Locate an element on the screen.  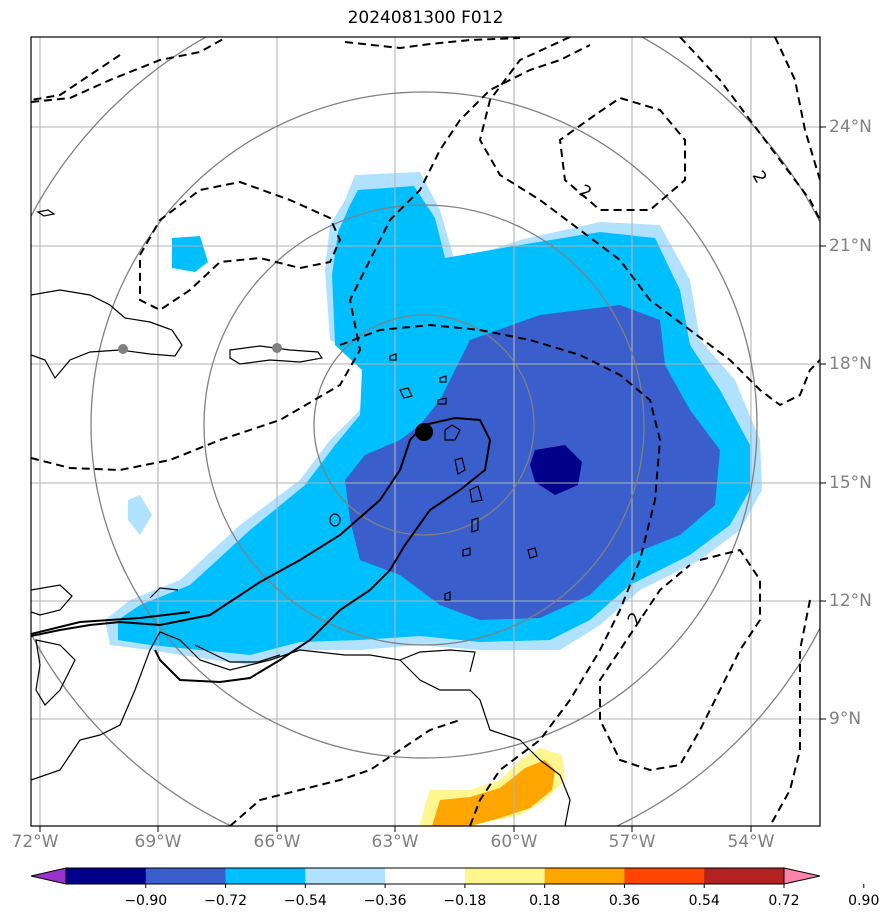
lon-label: 63°W is located at coordinates (395, 842).